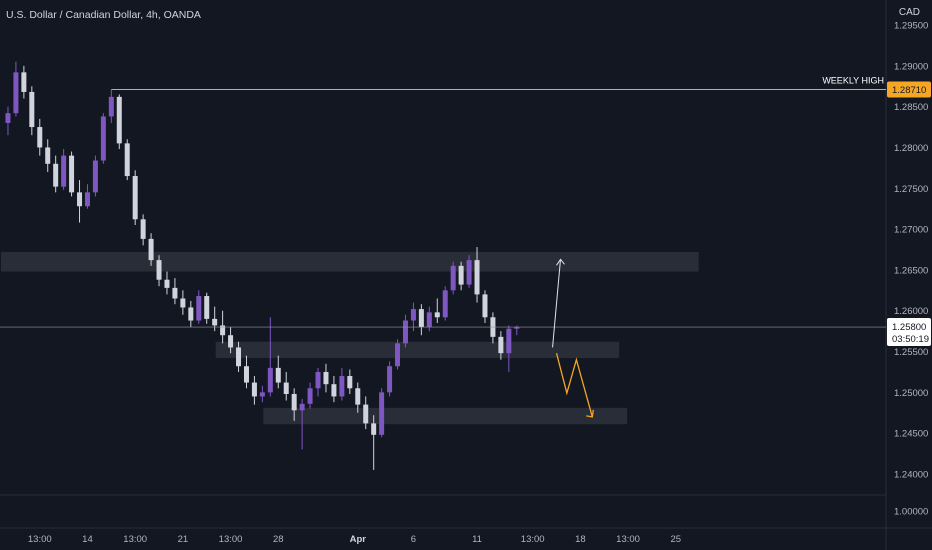 The height and width of the screenshot is (550, 932). I want to click on price-tick-label-3: 1.28000, so click(911, 148).